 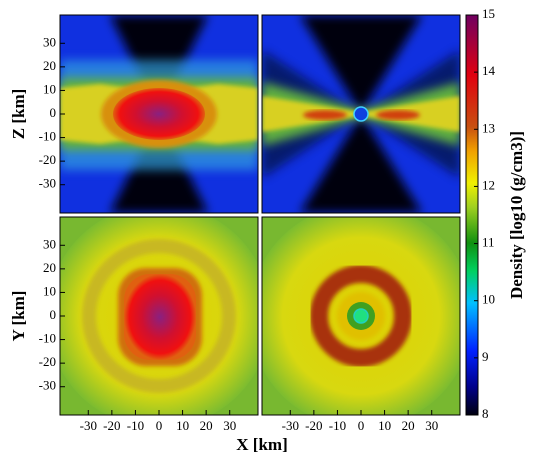 I want to click on colorbar-label: Density [log10 (g/cm3)], so click(x=516, y=215).